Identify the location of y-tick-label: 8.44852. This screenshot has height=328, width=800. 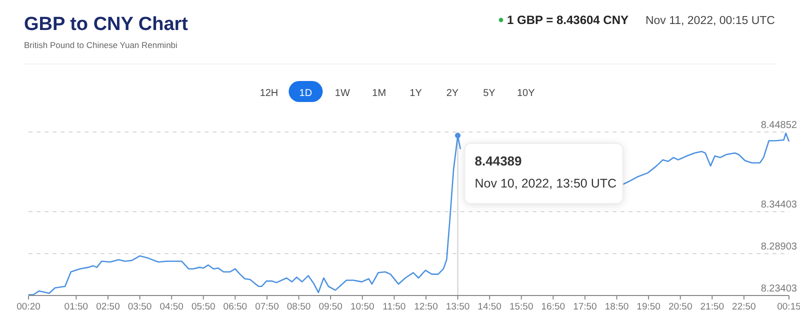
(779, 125).